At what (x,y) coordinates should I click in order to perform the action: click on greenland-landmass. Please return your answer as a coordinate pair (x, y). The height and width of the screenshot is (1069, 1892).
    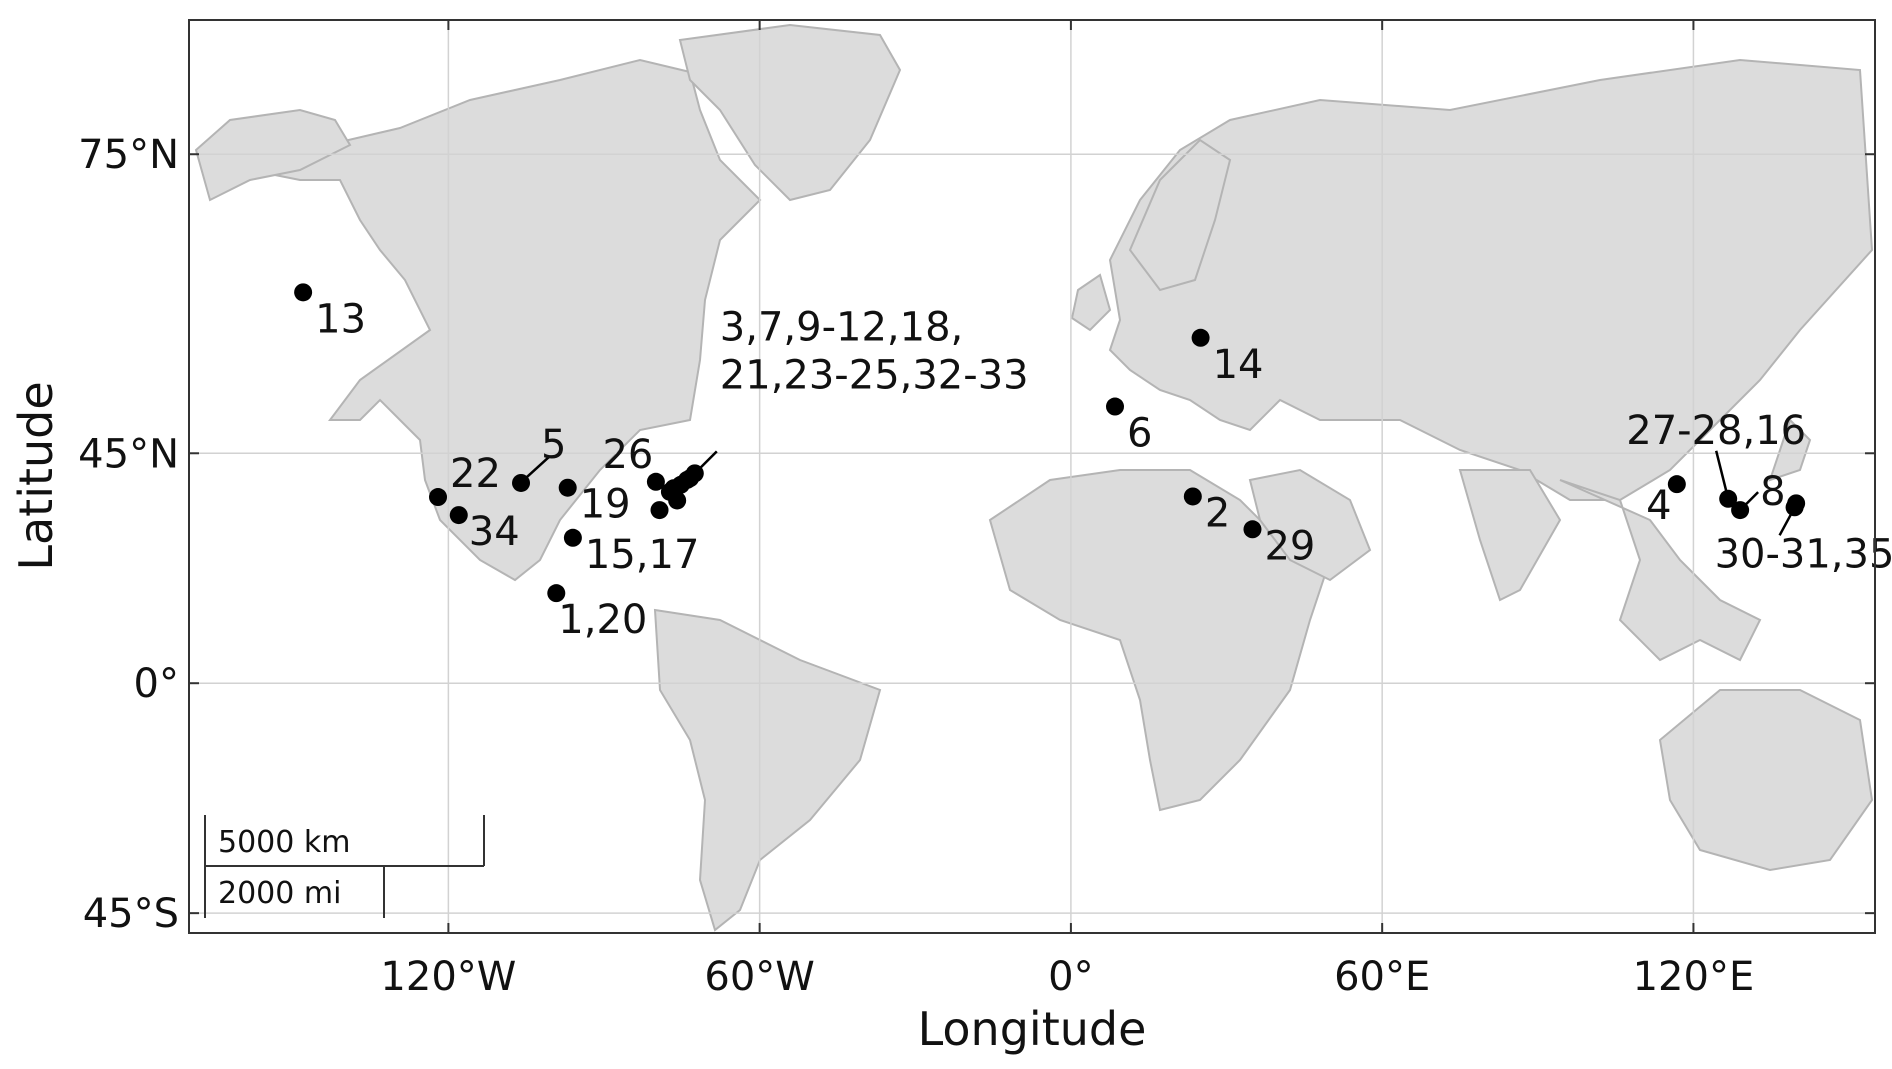
    Looking at the image, I should click on (790, 112).